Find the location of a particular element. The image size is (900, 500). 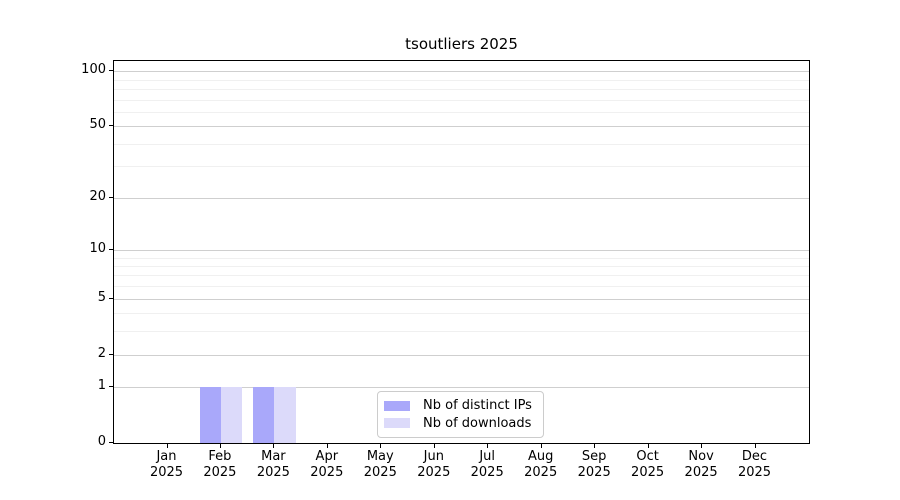

legend: Nb of distinct IPs Nb of downloads is located at coordinates (460, 414).